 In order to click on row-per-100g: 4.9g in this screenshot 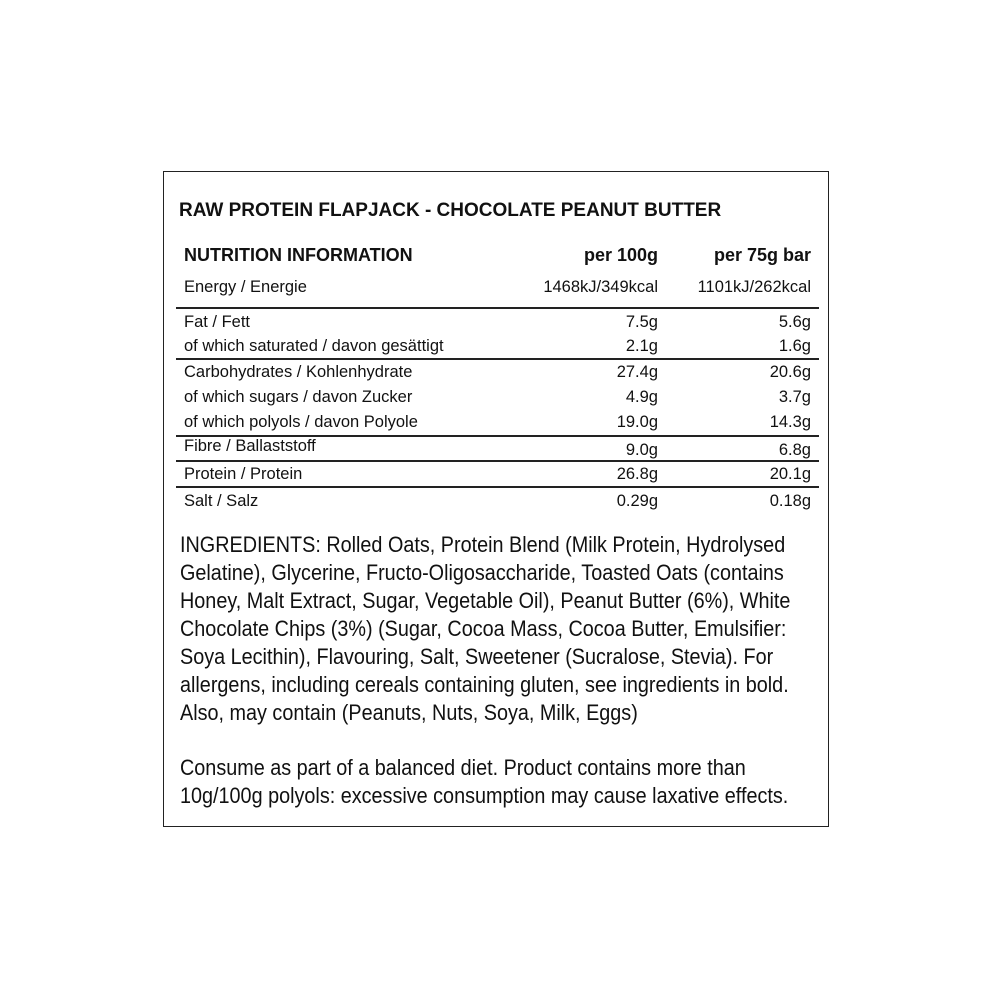, I will do `click(641, 397)`.